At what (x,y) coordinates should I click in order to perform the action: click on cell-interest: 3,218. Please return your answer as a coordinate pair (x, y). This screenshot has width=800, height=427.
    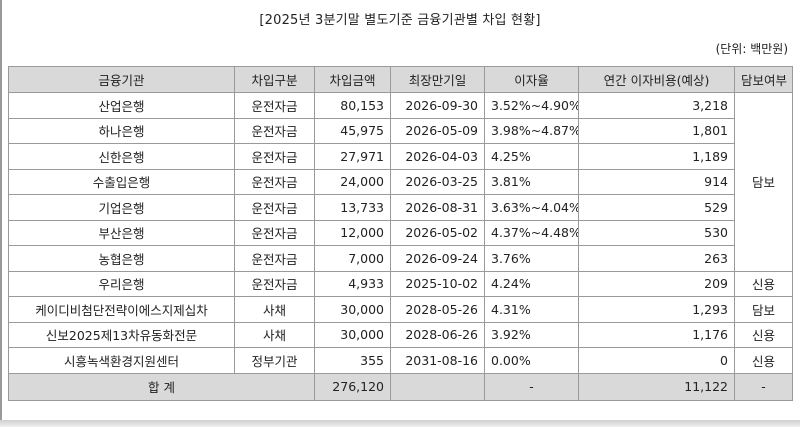
    Looking at the image, I should click on (656, 105).